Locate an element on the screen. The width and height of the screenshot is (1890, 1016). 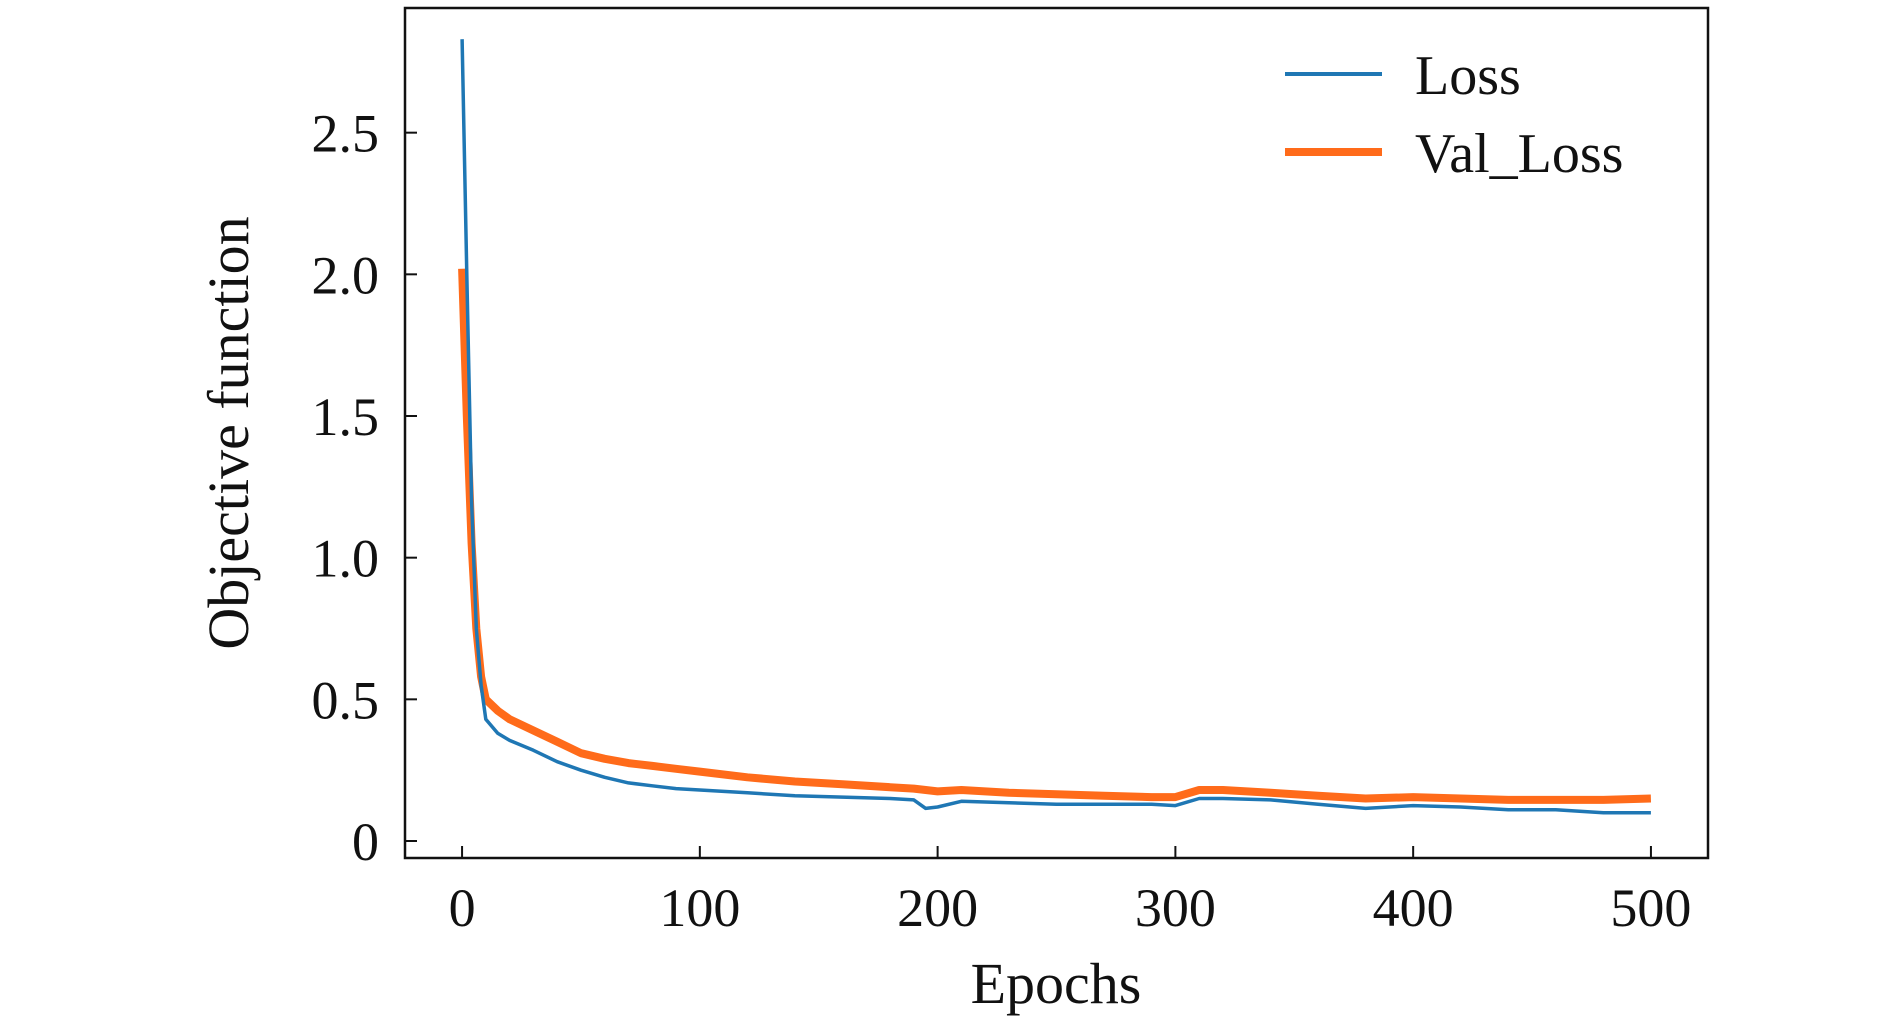
y-tick-label: 1.0 is located at coordinates (346, 559).